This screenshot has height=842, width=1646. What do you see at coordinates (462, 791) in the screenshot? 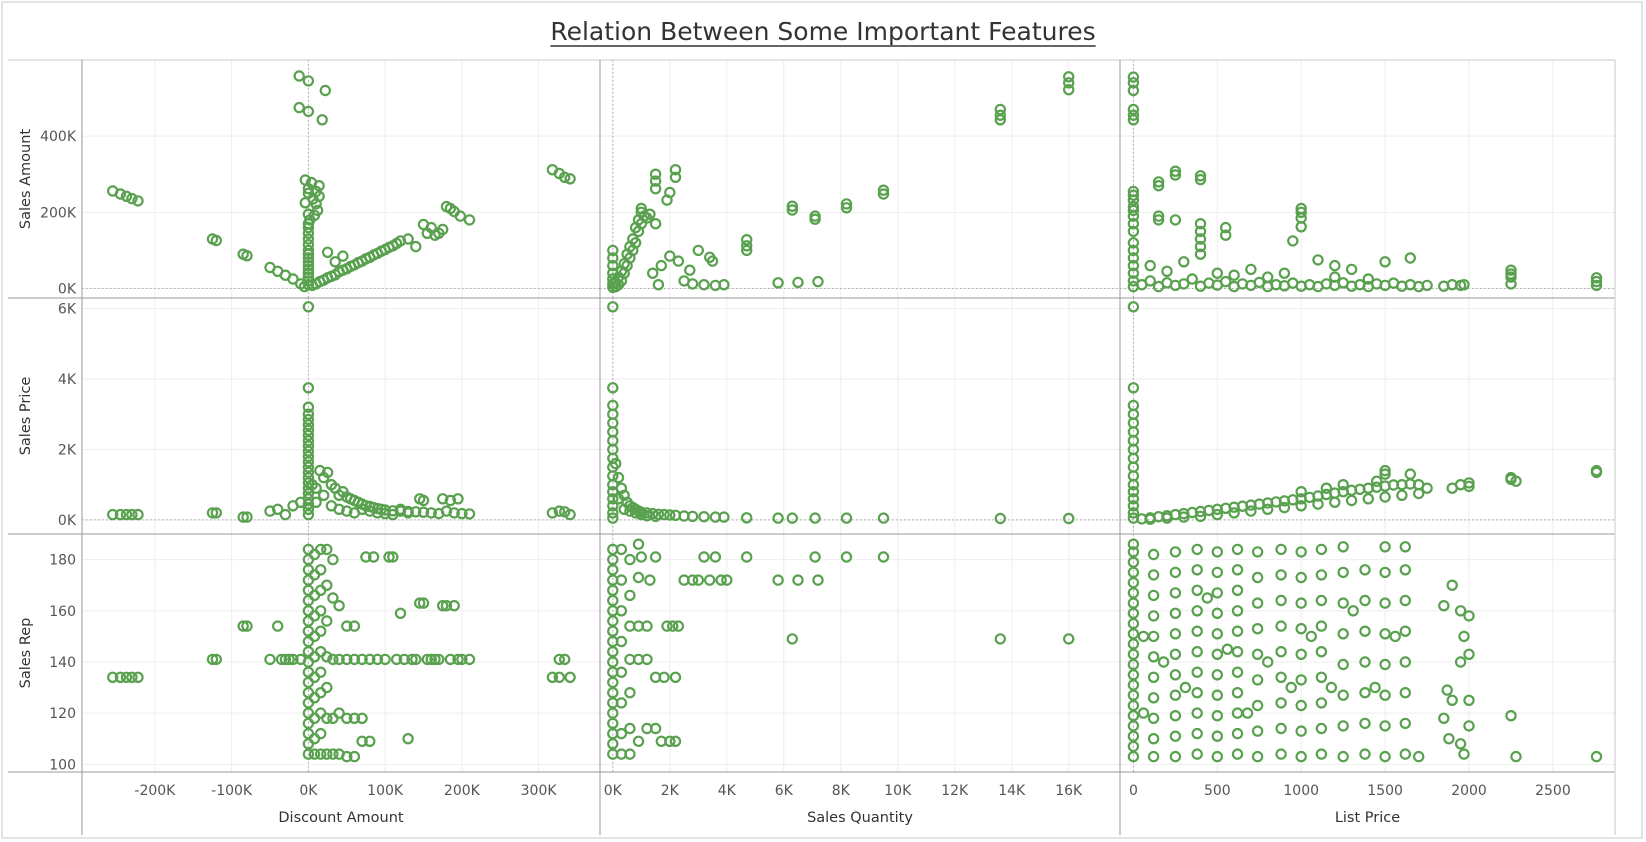
I see `x-tick-label: 200K` at bounding box center [462, 791].